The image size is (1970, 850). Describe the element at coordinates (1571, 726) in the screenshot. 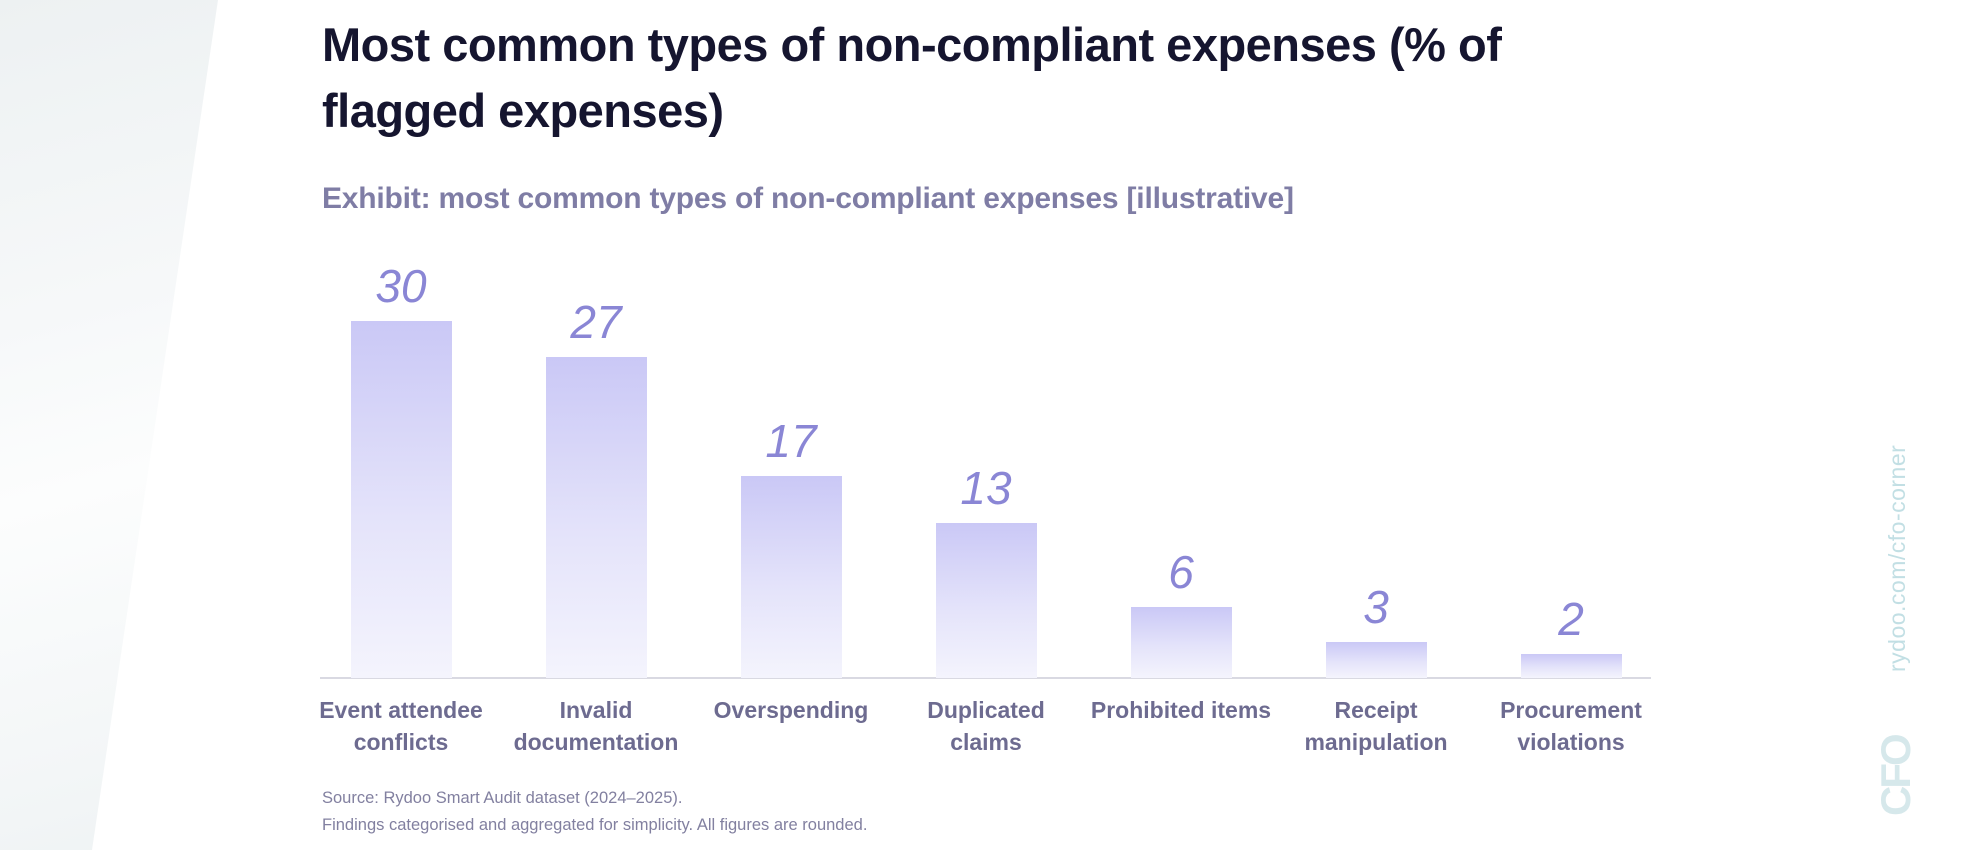

I see `x-axis-label-6: Procurement violations` at that location.